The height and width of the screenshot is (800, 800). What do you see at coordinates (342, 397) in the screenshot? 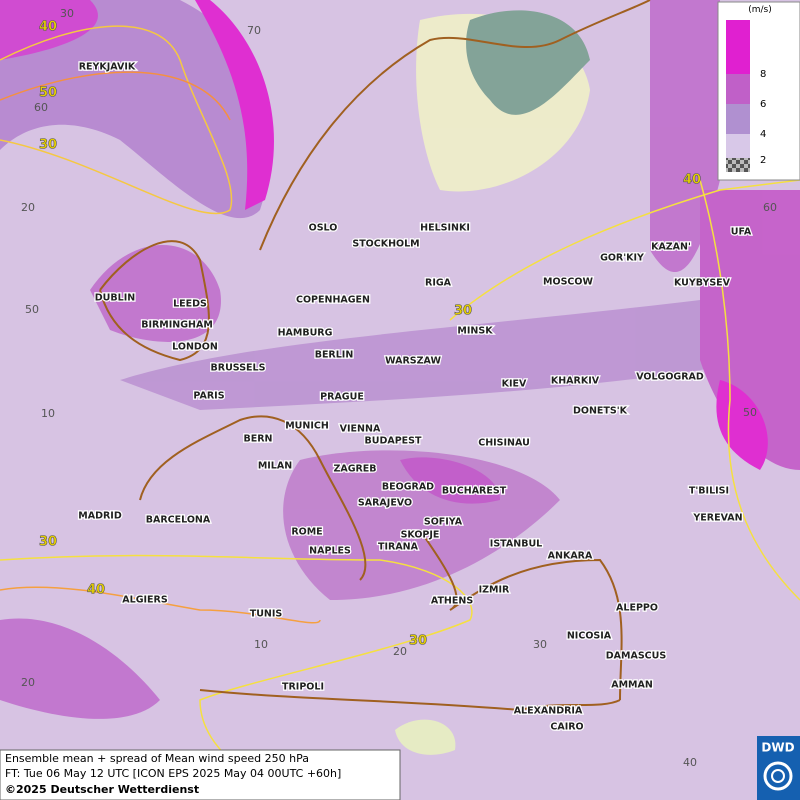
I see `city-label: PRAGUE` at bounding box center [342, 397].